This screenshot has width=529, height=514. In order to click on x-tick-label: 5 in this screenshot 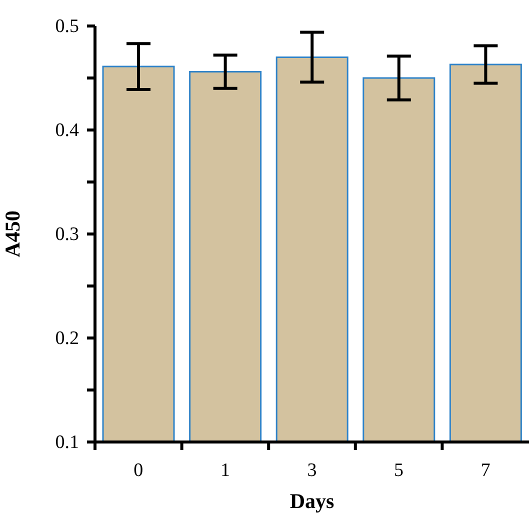, I will do `click(399, 470)`.